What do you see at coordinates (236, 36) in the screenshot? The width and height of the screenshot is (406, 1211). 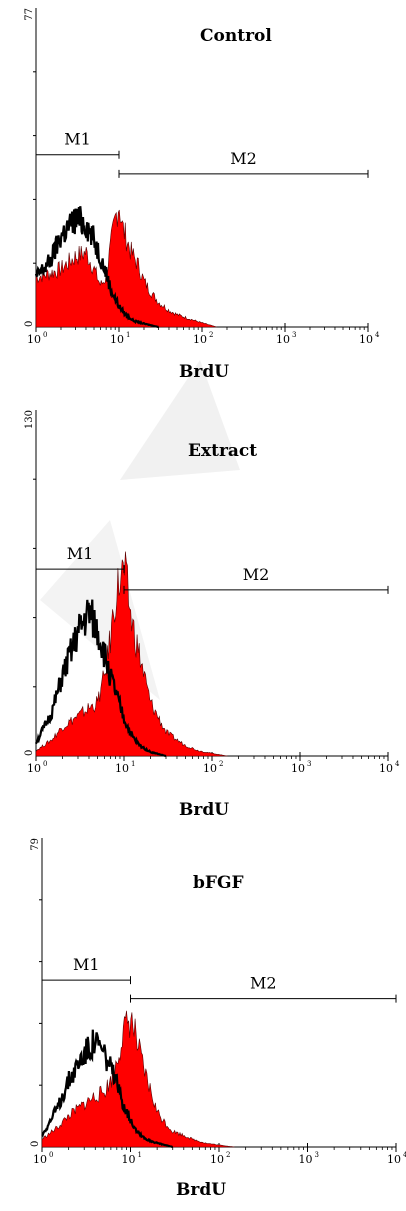 I see `chart-title: Control` at bounding box center [236, 36].